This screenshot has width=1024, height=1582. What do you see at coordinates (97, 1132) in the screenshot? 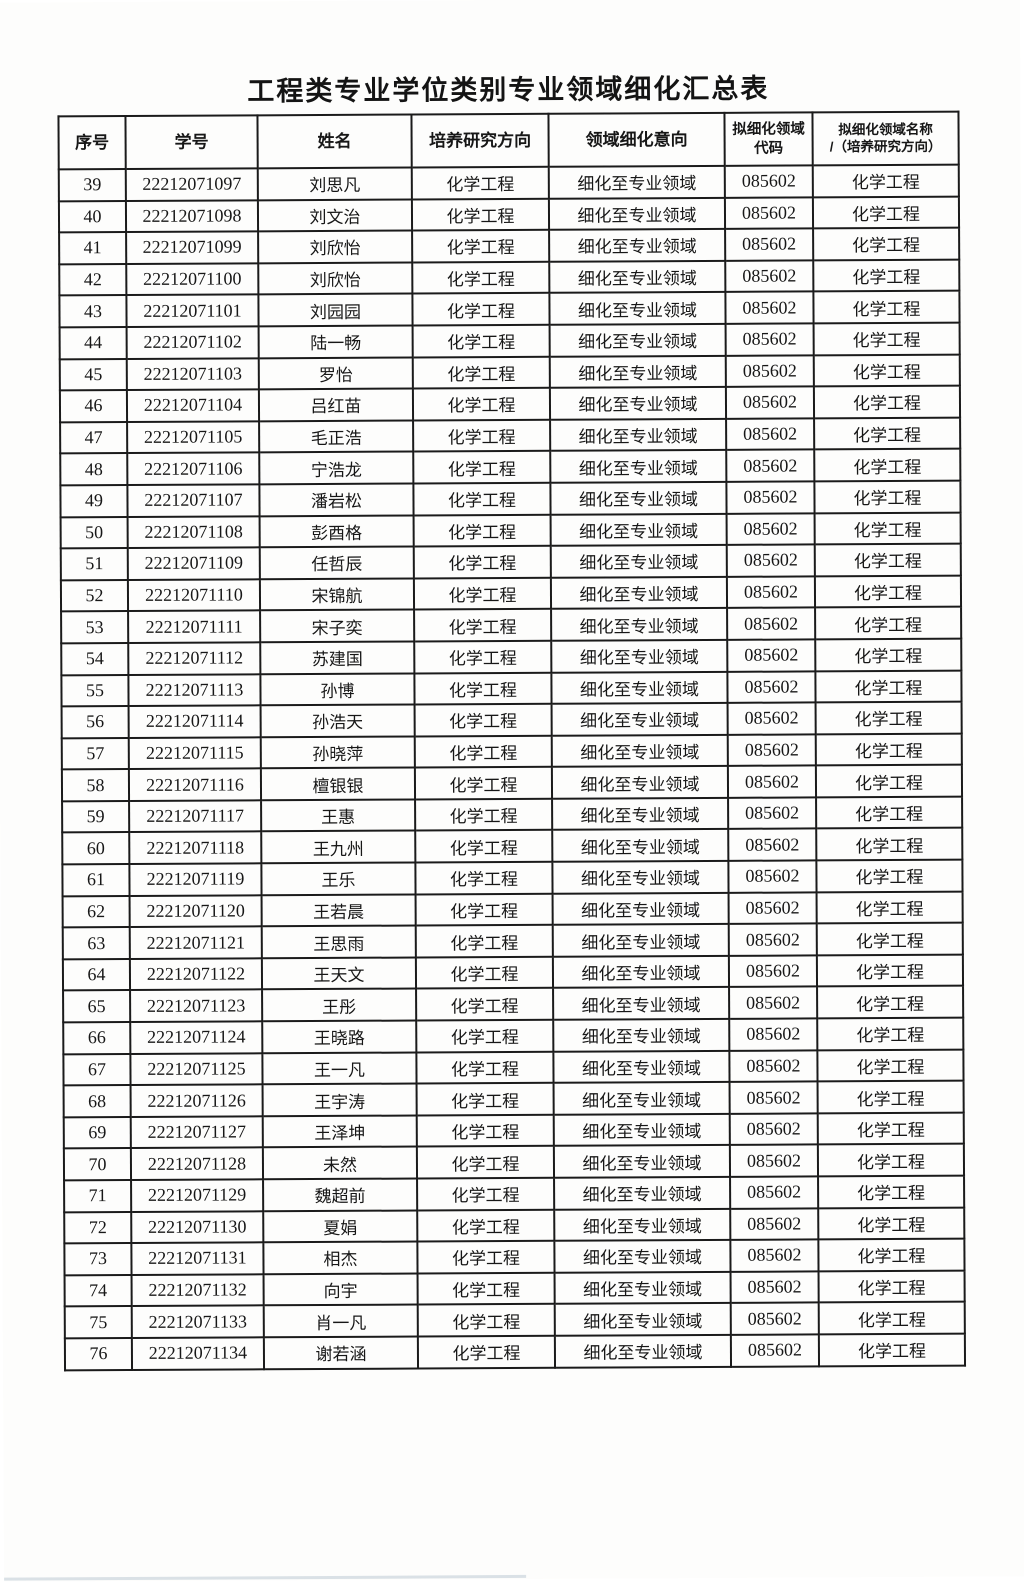
I see `cell-index: 69` at bounding box center [97, 1132].